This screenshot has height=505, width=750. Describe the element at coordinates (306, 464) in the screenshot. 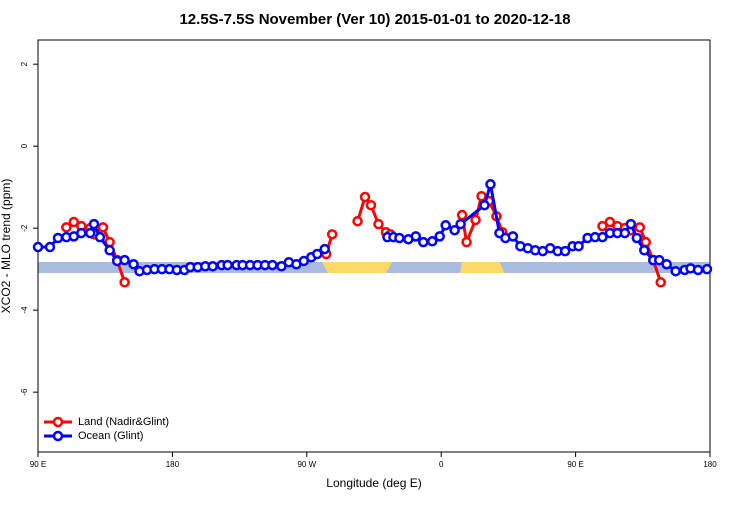

I see `x-tick-label: 90 W` at that location.